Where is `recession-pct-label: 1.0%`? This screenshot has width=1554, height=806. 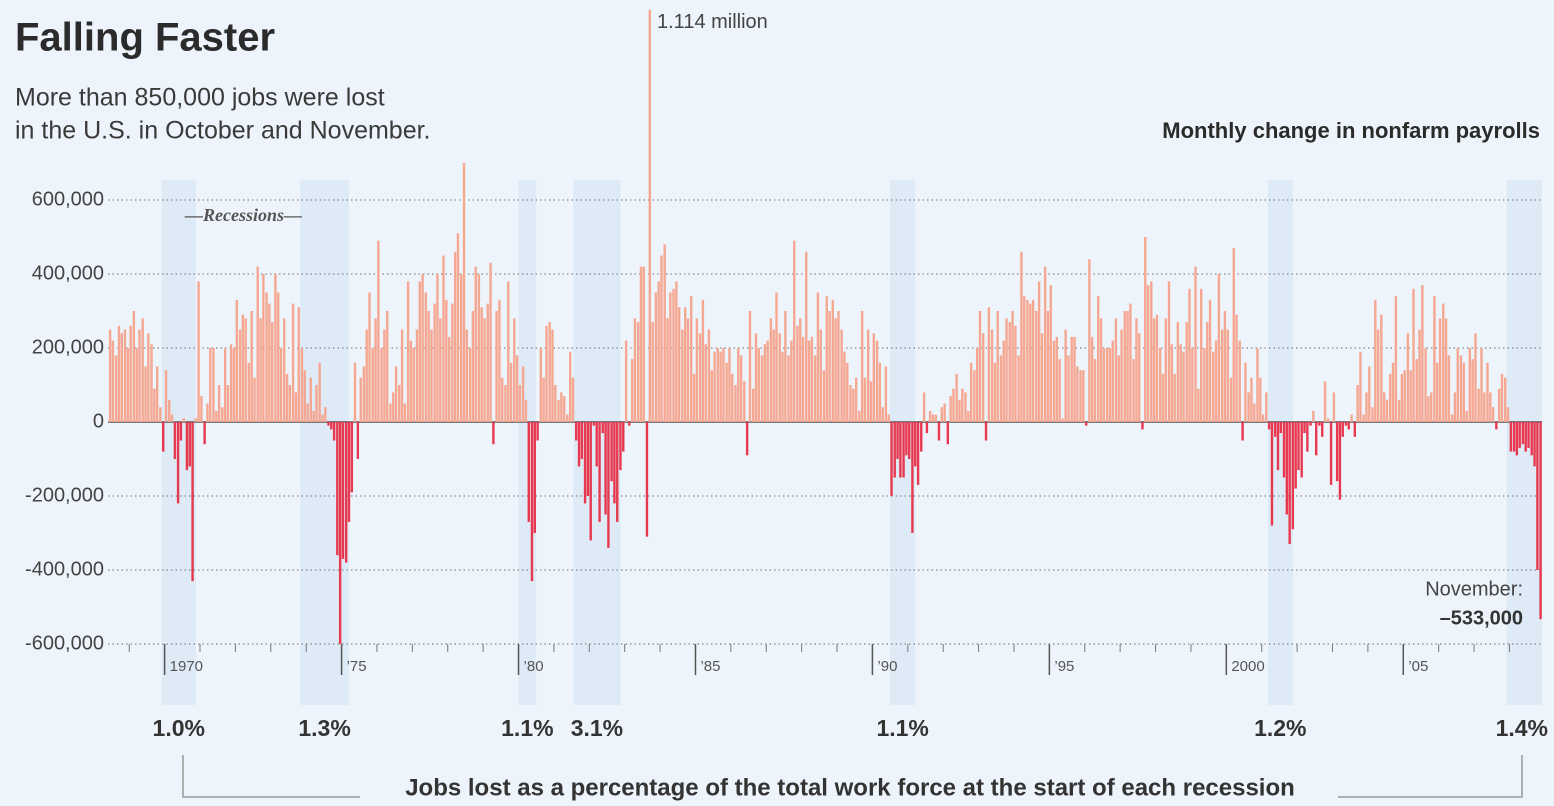 recession-pct-label: 1.0% is located at coordinates (179, 728).